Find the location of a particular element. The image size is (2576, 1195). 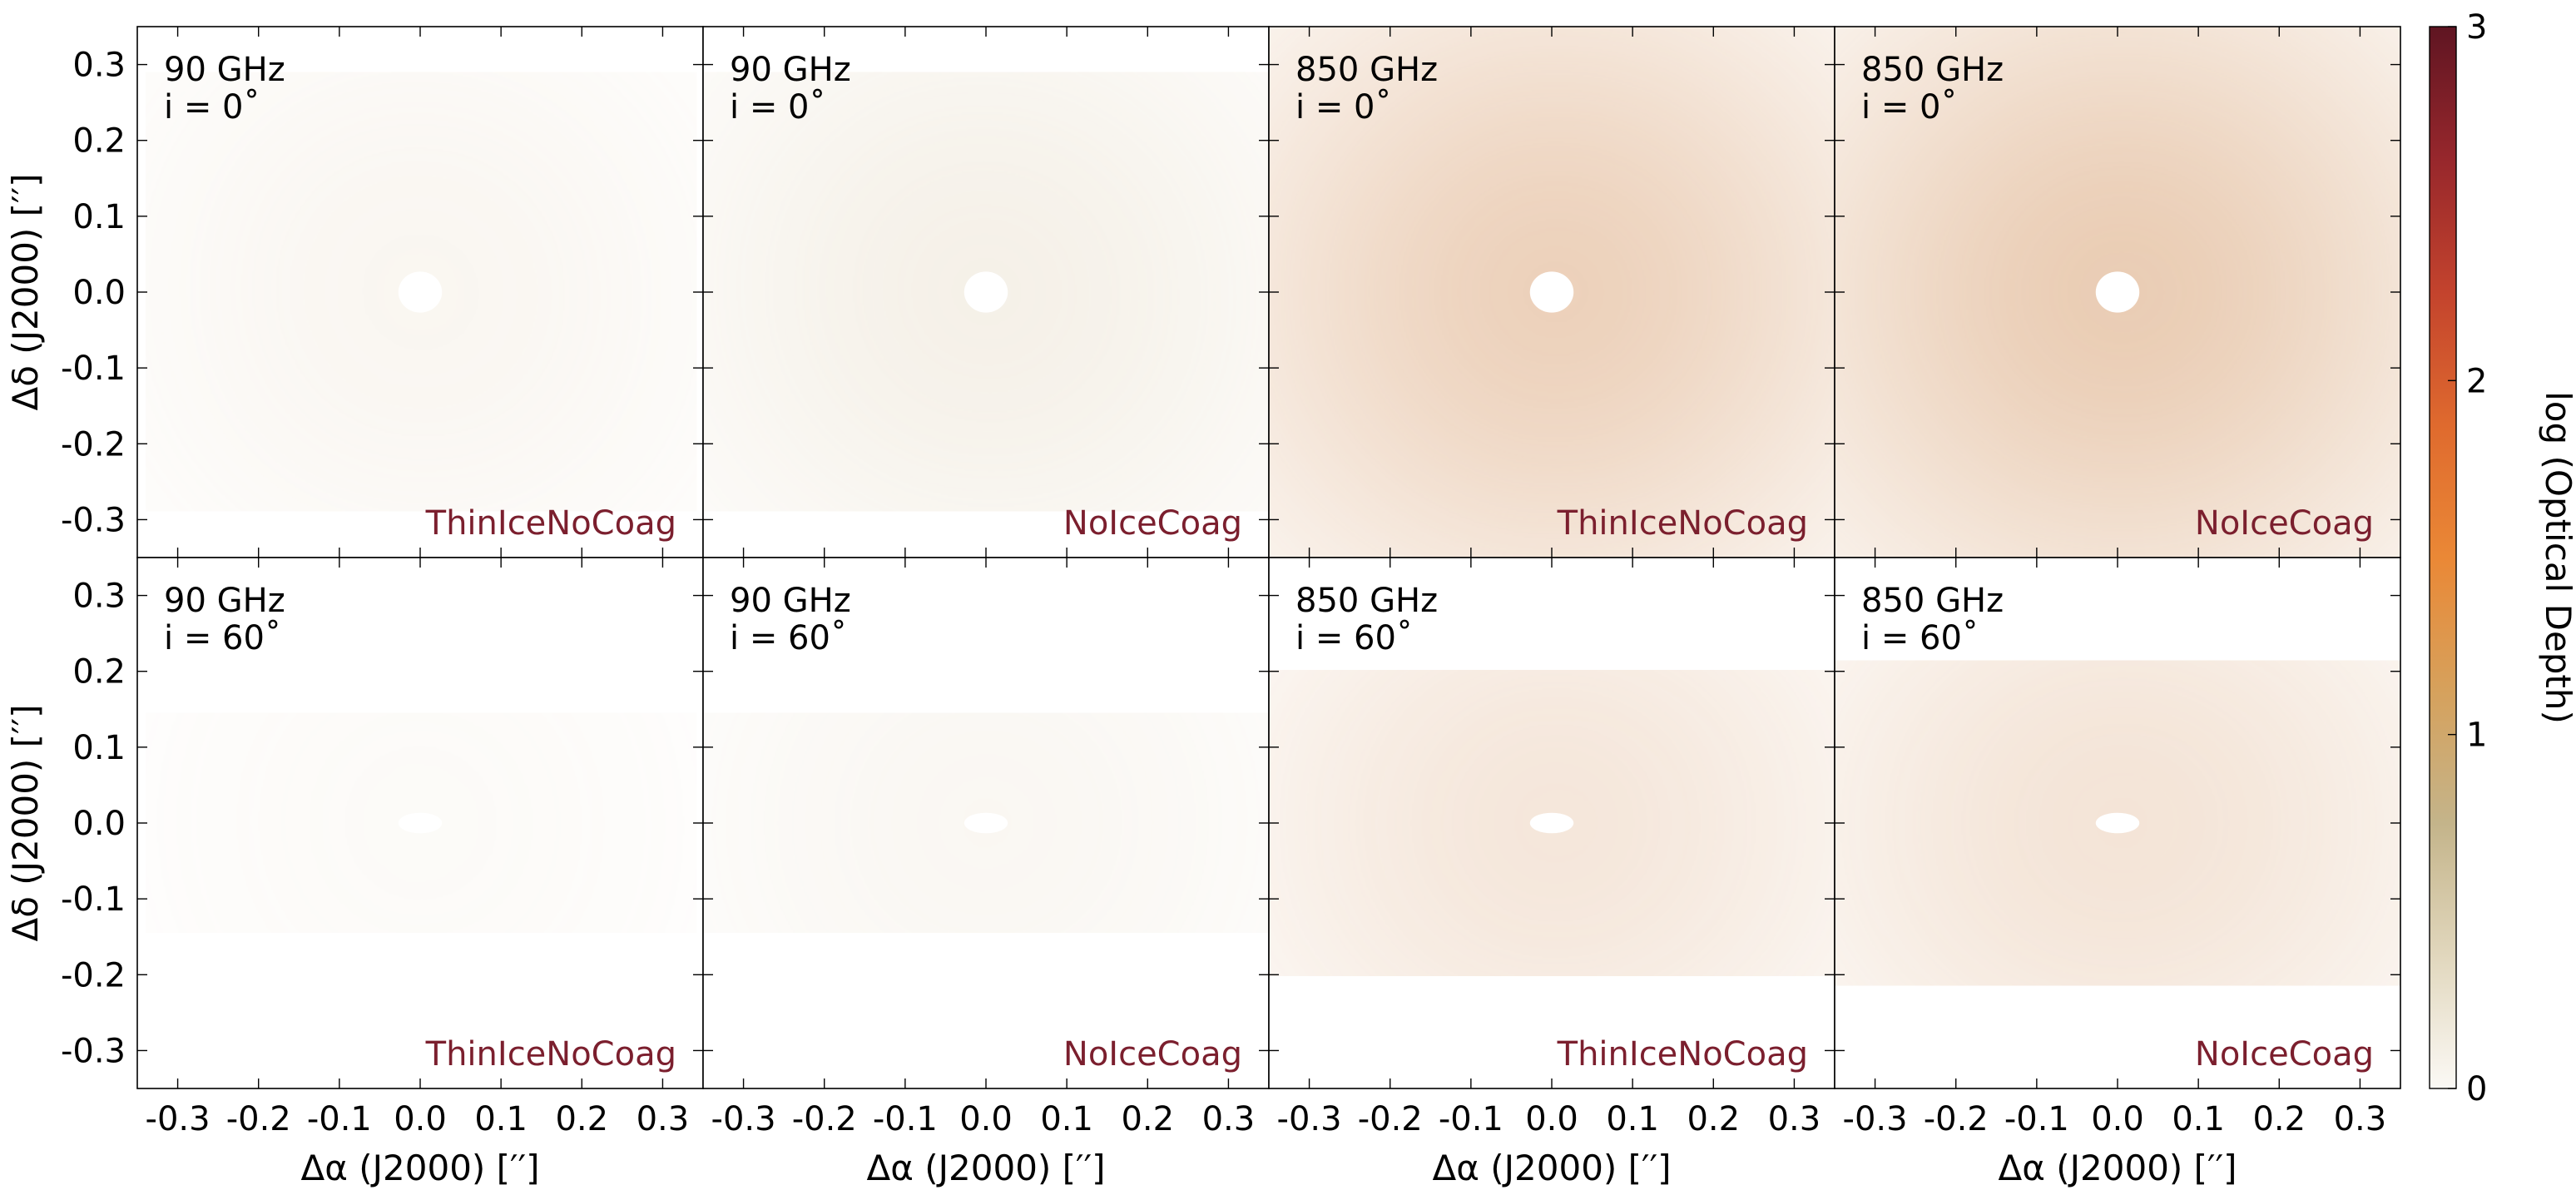

colorbar-tick-label: 3 is located at coordinates (2477, 27).